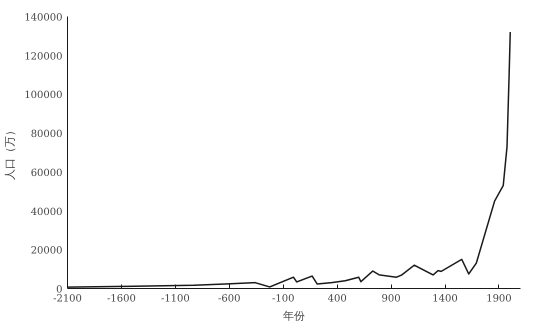 Image resolution: width=550 pixels, height=325 pixels. I want to click on y-tick-label: 120000, so click(43, 56).